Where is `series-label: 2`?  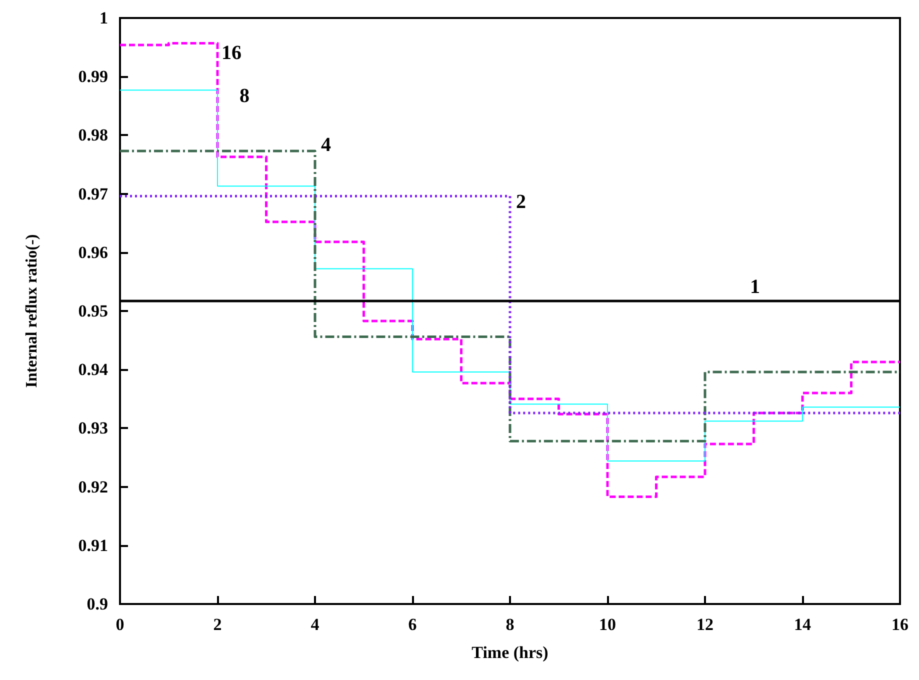 series-label: 2 is located at coordinates (521, 202).